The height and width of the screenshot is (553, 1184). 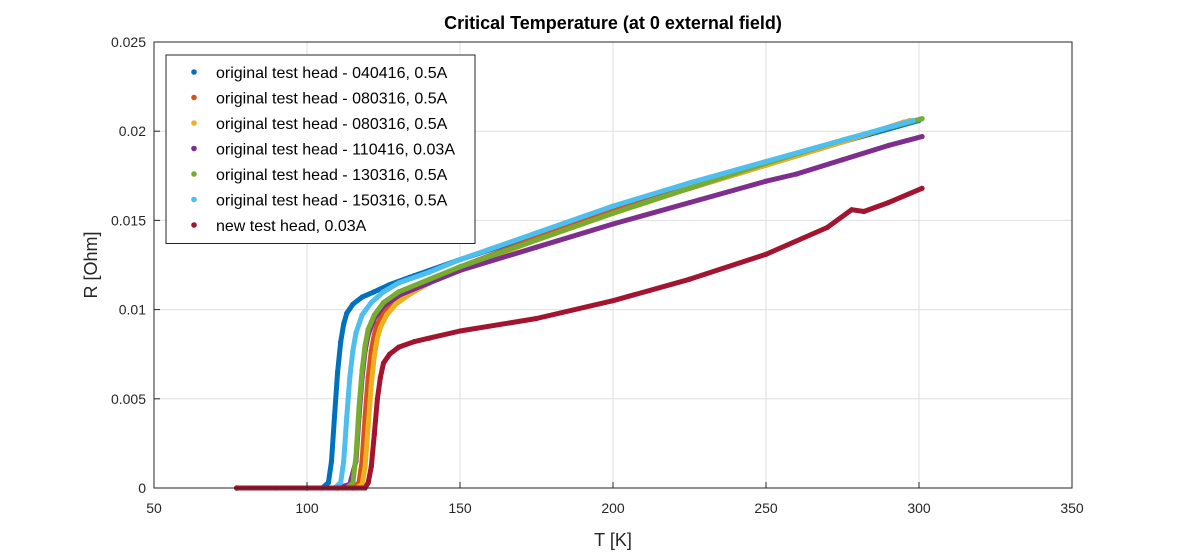 I want to click on legend-label: original test head - 040416, 0.5A, so click(x=332, y=73).